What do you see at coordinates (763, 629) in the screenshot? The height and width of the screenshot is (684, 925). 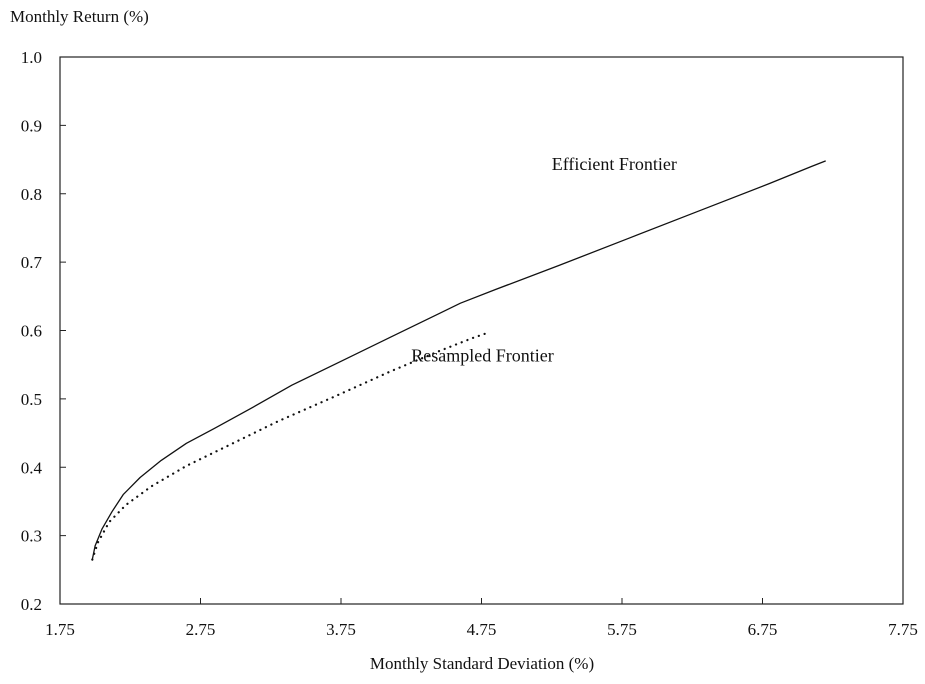 I see `x-tick-label: 6.75` at bounding box center [763, 629].